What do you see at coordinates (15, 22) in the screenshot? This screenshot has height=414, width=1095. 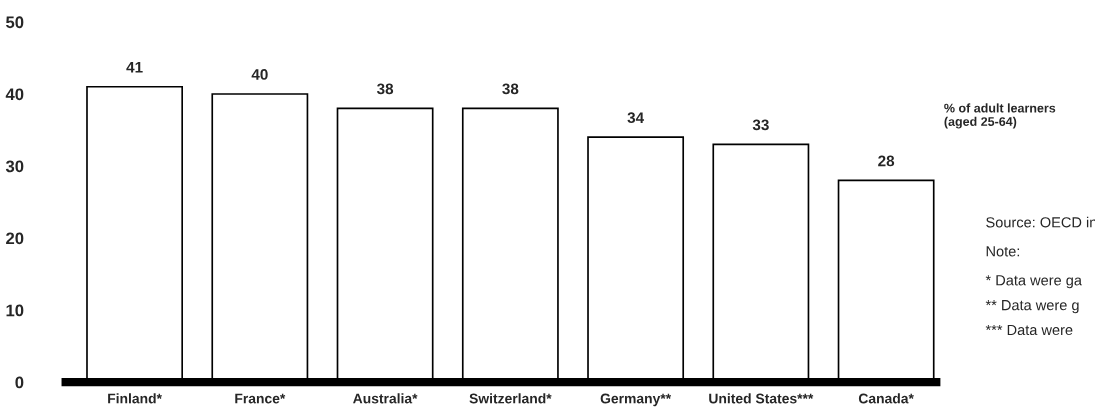 I see `y-tick-label: 50` at bounding box center [15, 22].